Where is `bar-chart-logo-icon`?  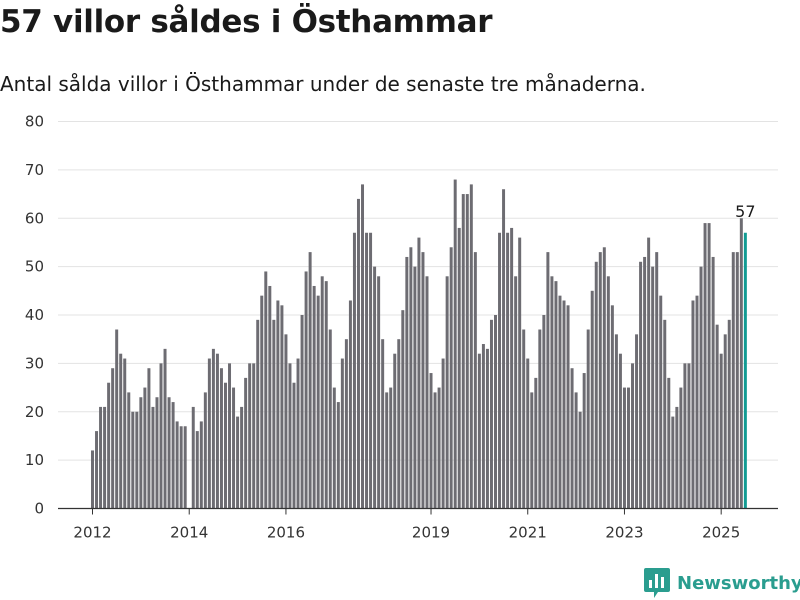
bar-chart-logo-icon is located at coordinates (657, 583).